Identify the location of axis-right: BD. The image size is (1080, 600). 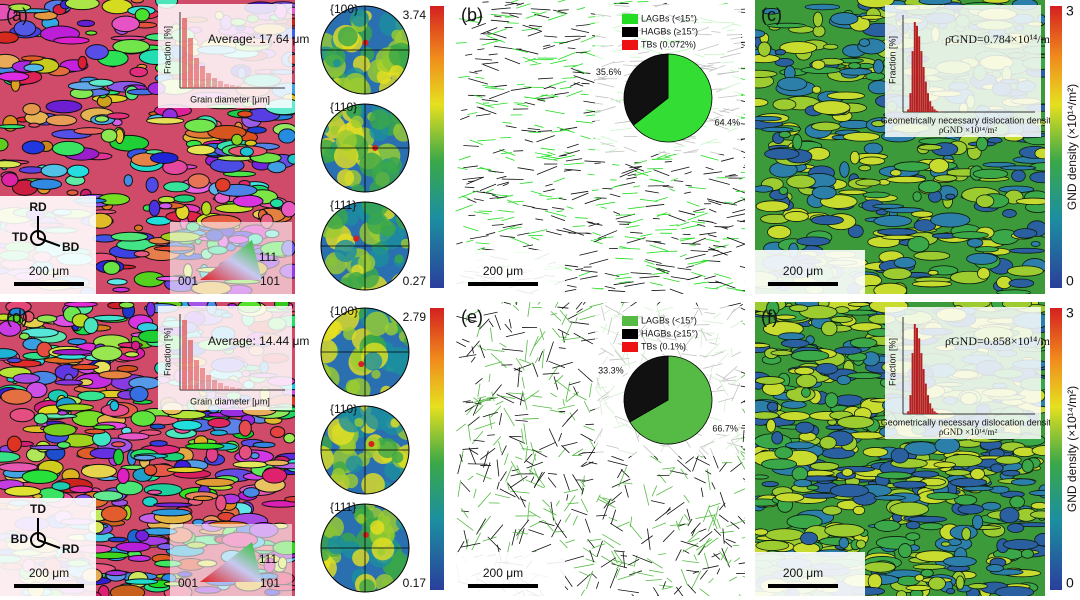
(71, 247).